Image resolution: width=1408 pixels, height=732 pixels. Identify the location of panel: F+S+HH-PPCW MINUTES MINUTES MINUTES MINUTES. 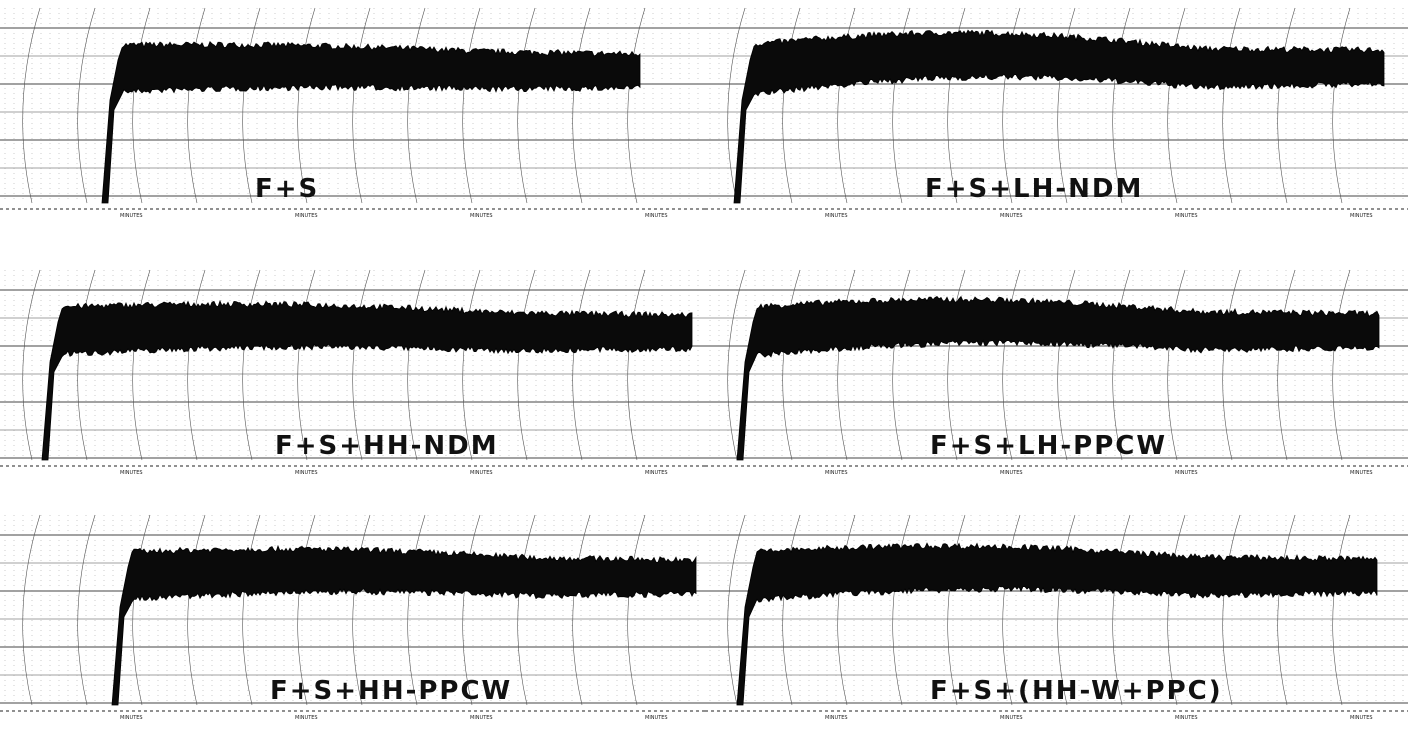
(352, 617).